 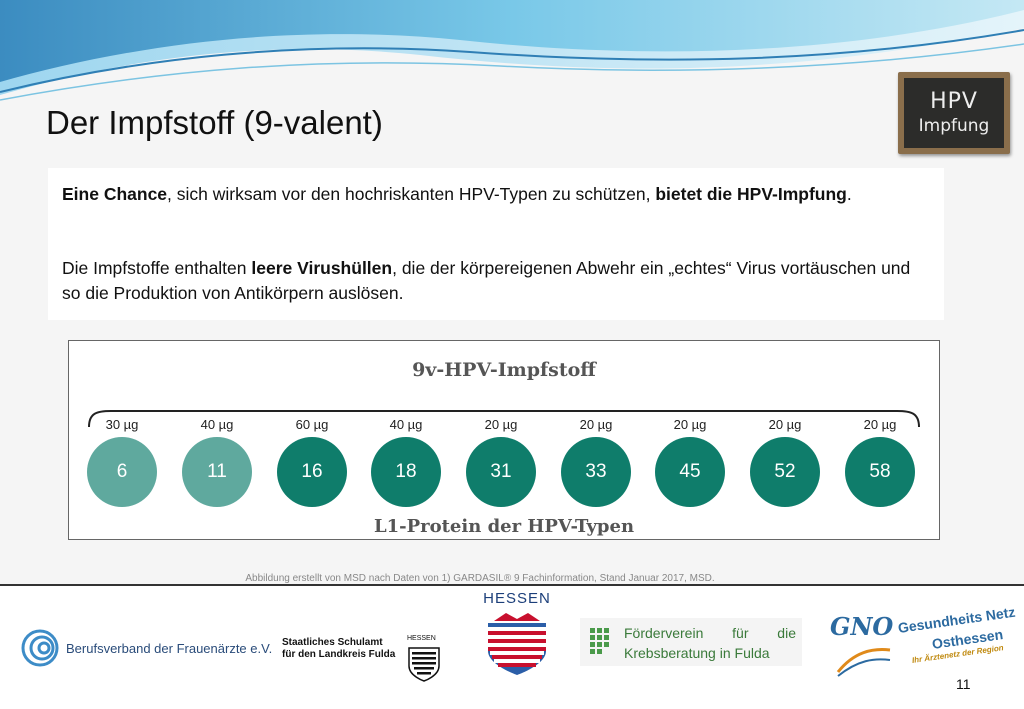 I want to click on gno-swoosh-icon, so click(x=863, y=662).